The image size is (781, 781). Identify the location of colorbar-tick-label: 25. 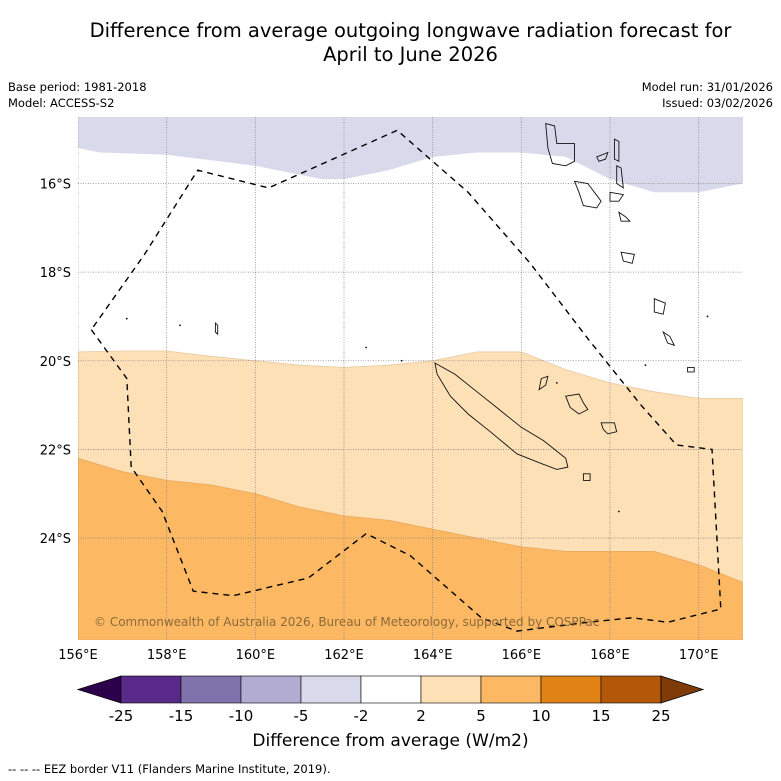
(660, 716).